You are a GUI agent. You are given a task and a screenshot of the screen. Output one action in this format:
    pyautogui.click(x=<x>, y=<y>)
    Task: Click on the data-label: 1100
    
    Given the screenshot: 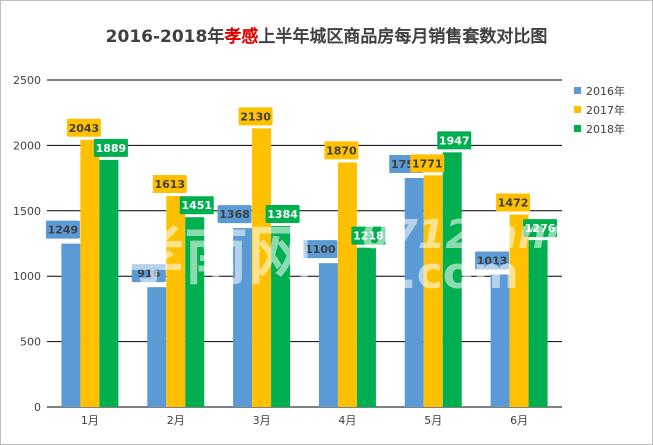 What is the action you would take?
    pyautogui.click(x=320, y=249)
    